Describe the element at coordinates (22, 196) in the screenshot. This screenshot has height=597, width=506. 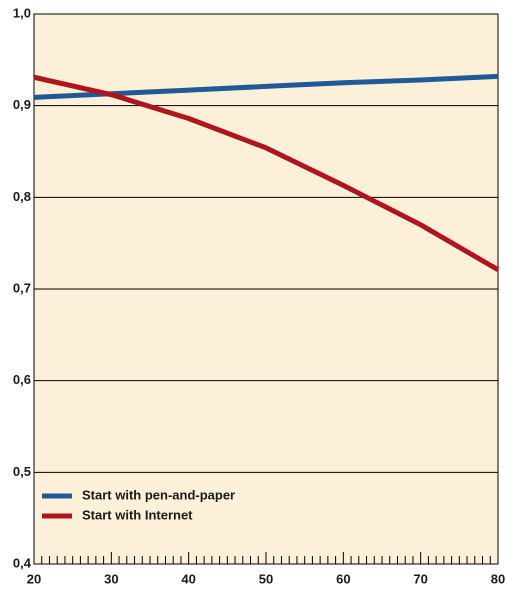
I see `y-tick-label: 0,8` at that location.